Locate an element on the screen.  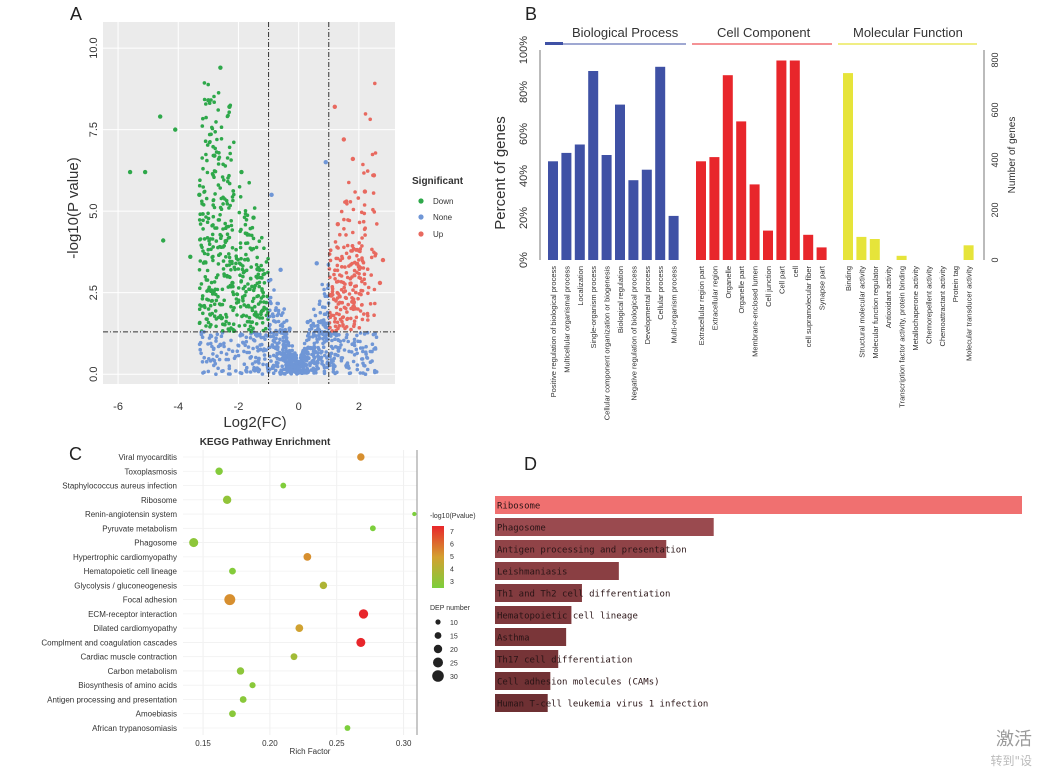
kegg-bubbles is located at coordinates (303, 592).